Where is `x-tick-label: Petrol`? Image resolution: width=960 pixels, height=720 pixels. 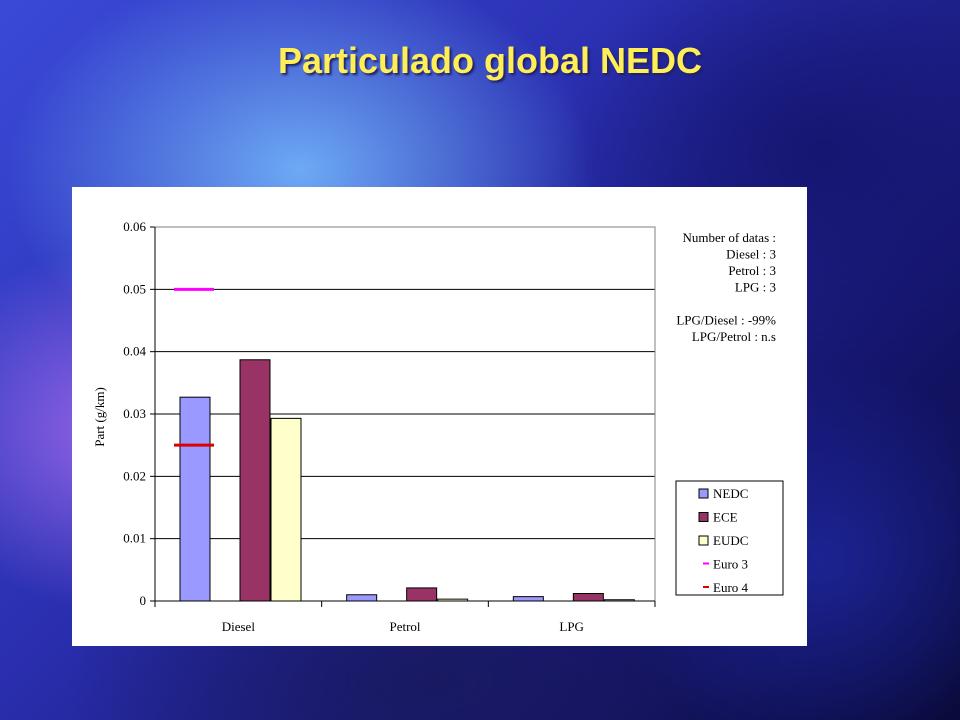 x-tick-label: Petrol is located at coordinates (404, 626).